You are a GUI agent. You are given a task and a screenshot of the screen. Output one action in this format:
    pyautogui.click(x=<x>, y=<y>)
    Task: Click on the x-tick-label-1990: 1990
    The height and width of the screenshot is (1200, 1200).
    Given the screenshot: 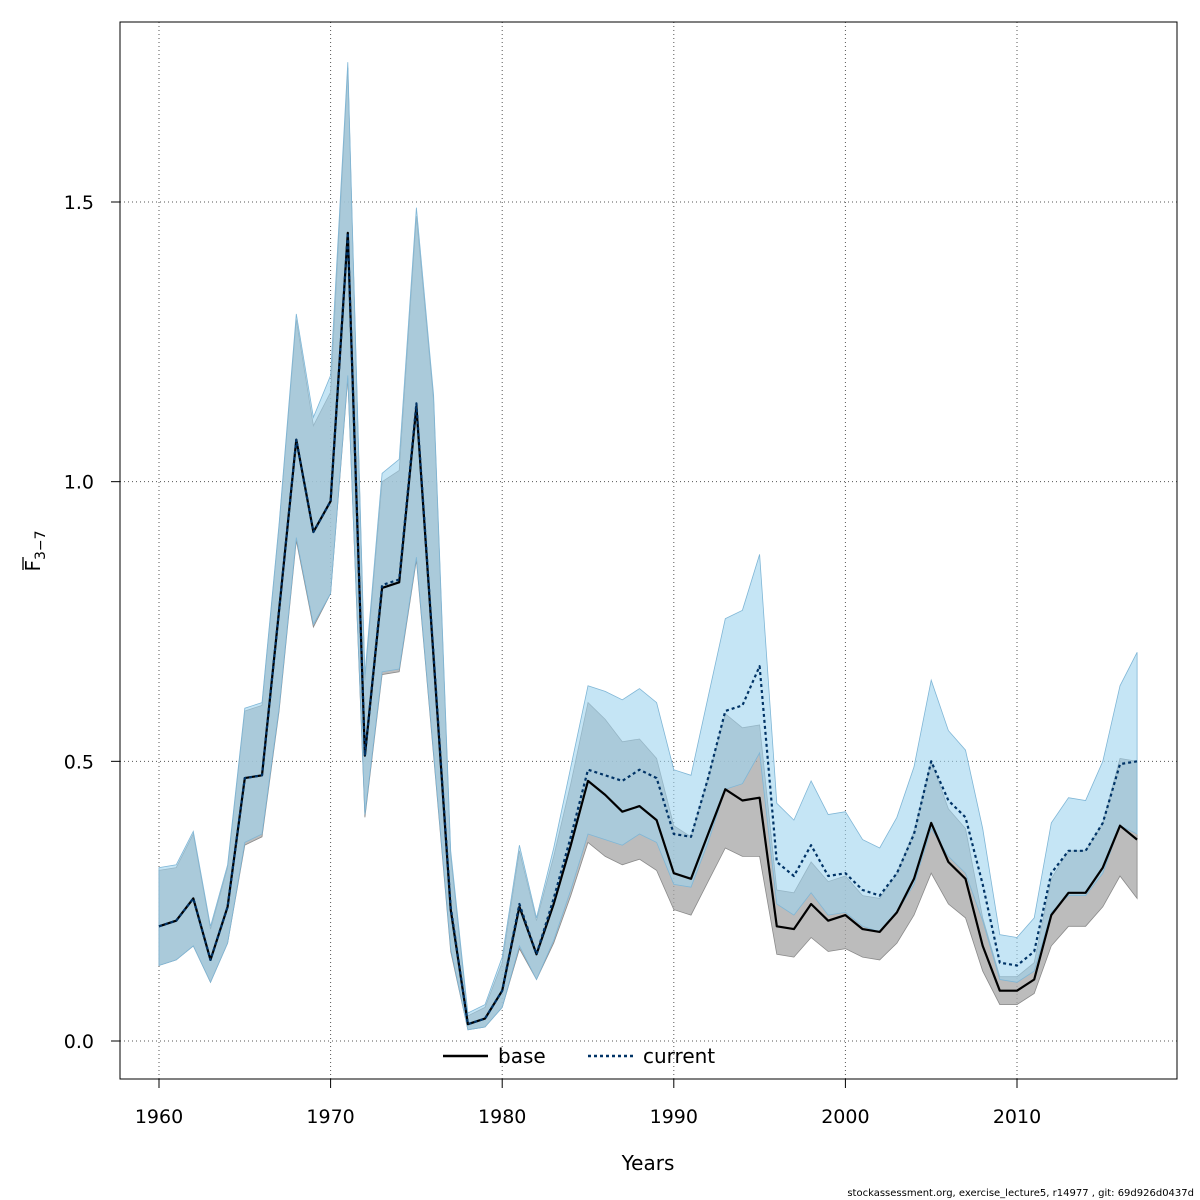 What is the action you would take?
    pyautogui.click(x=674, y=1117)
    